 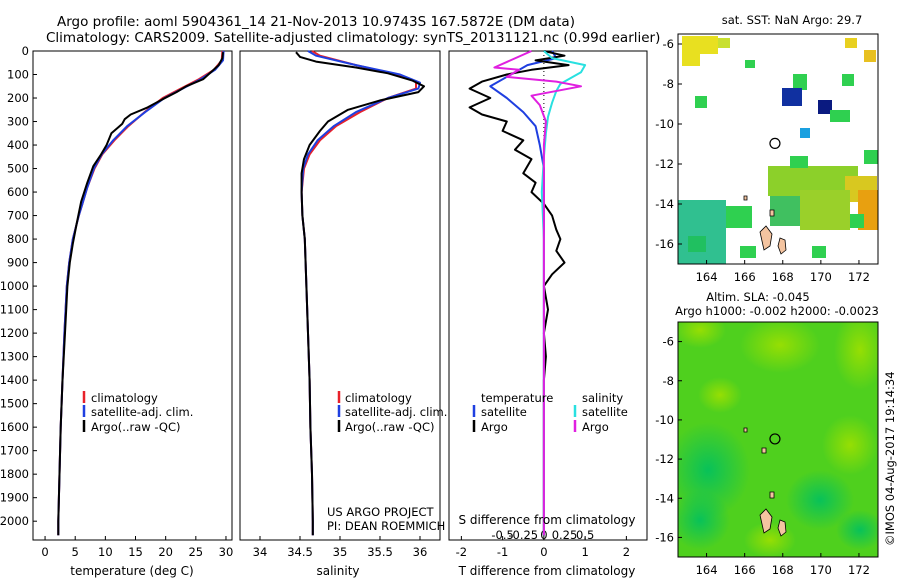 What do you see at coordinates (14, 474) in the screenshot?
I see `depth-tick-label: 1800` at bounding box center [14, 474].